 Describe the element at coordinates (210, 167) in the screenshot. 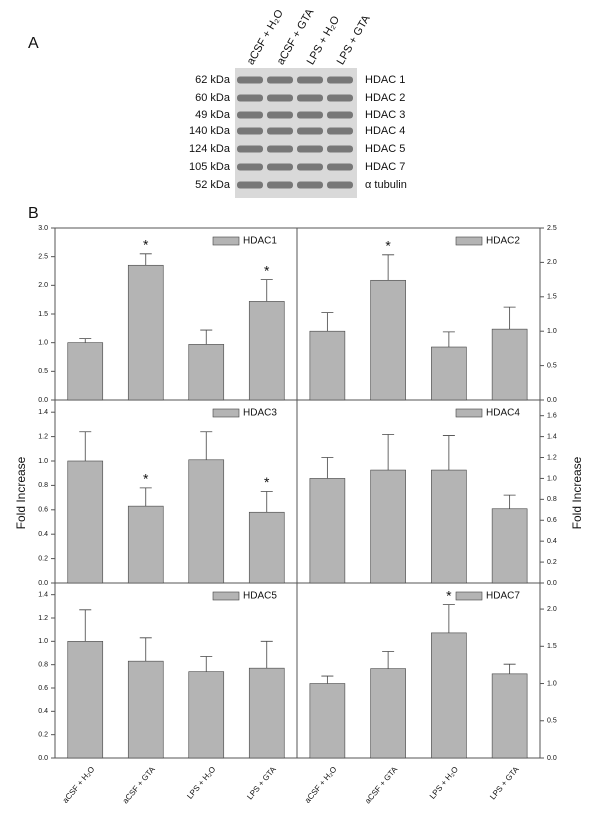

I see `kda-label: 105 kDa` at that location.